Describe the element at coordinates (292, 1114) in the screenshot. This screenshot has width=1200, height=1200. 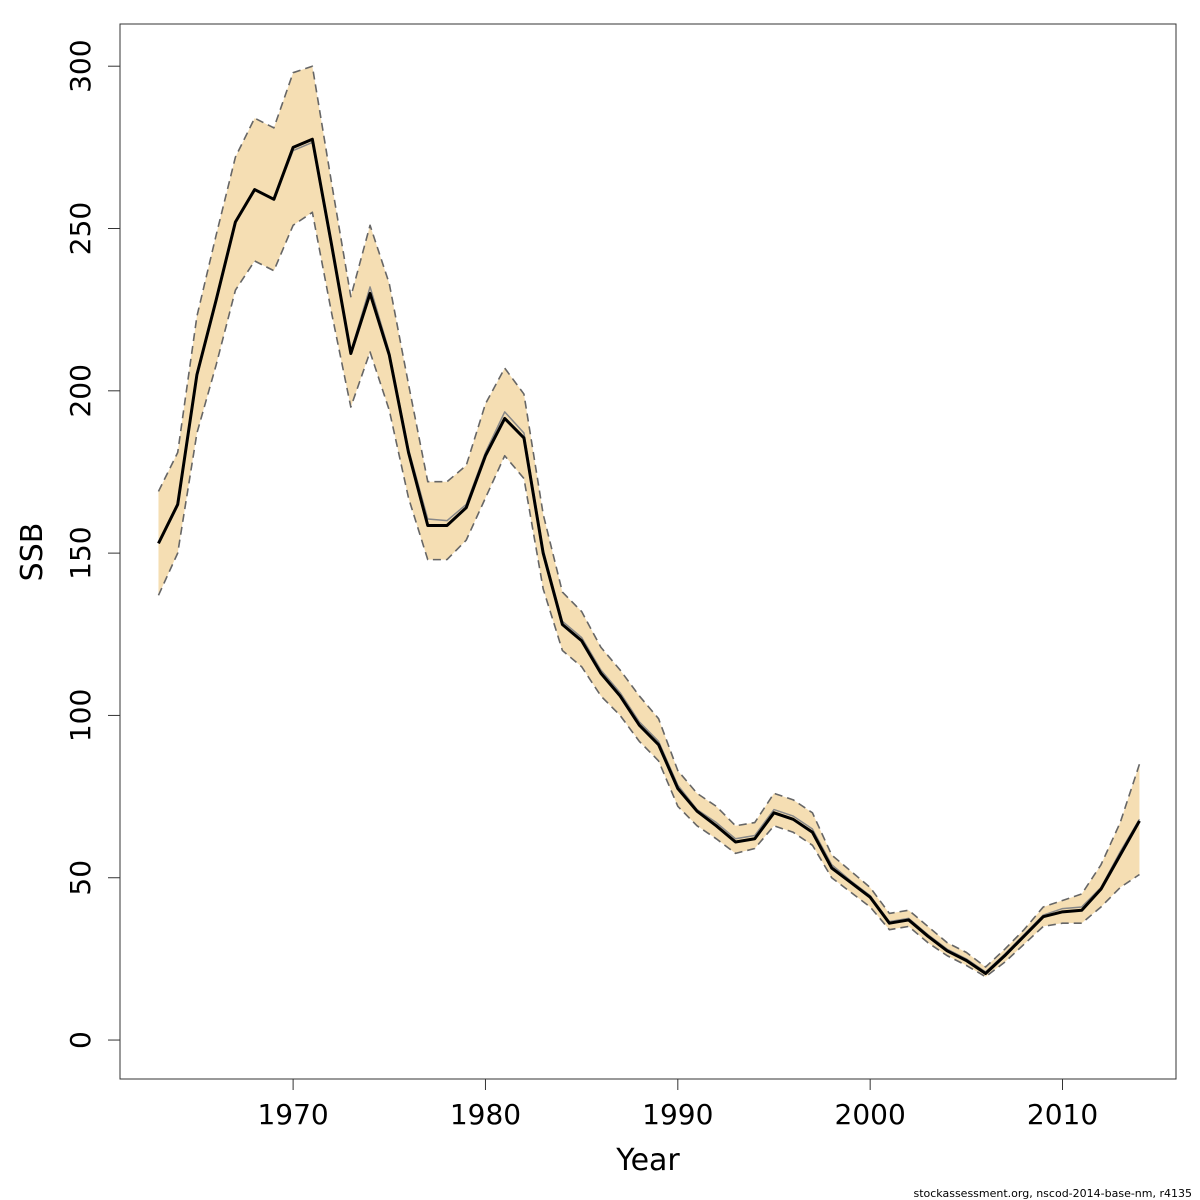
I see `x-tick-label: 1970` at that location.